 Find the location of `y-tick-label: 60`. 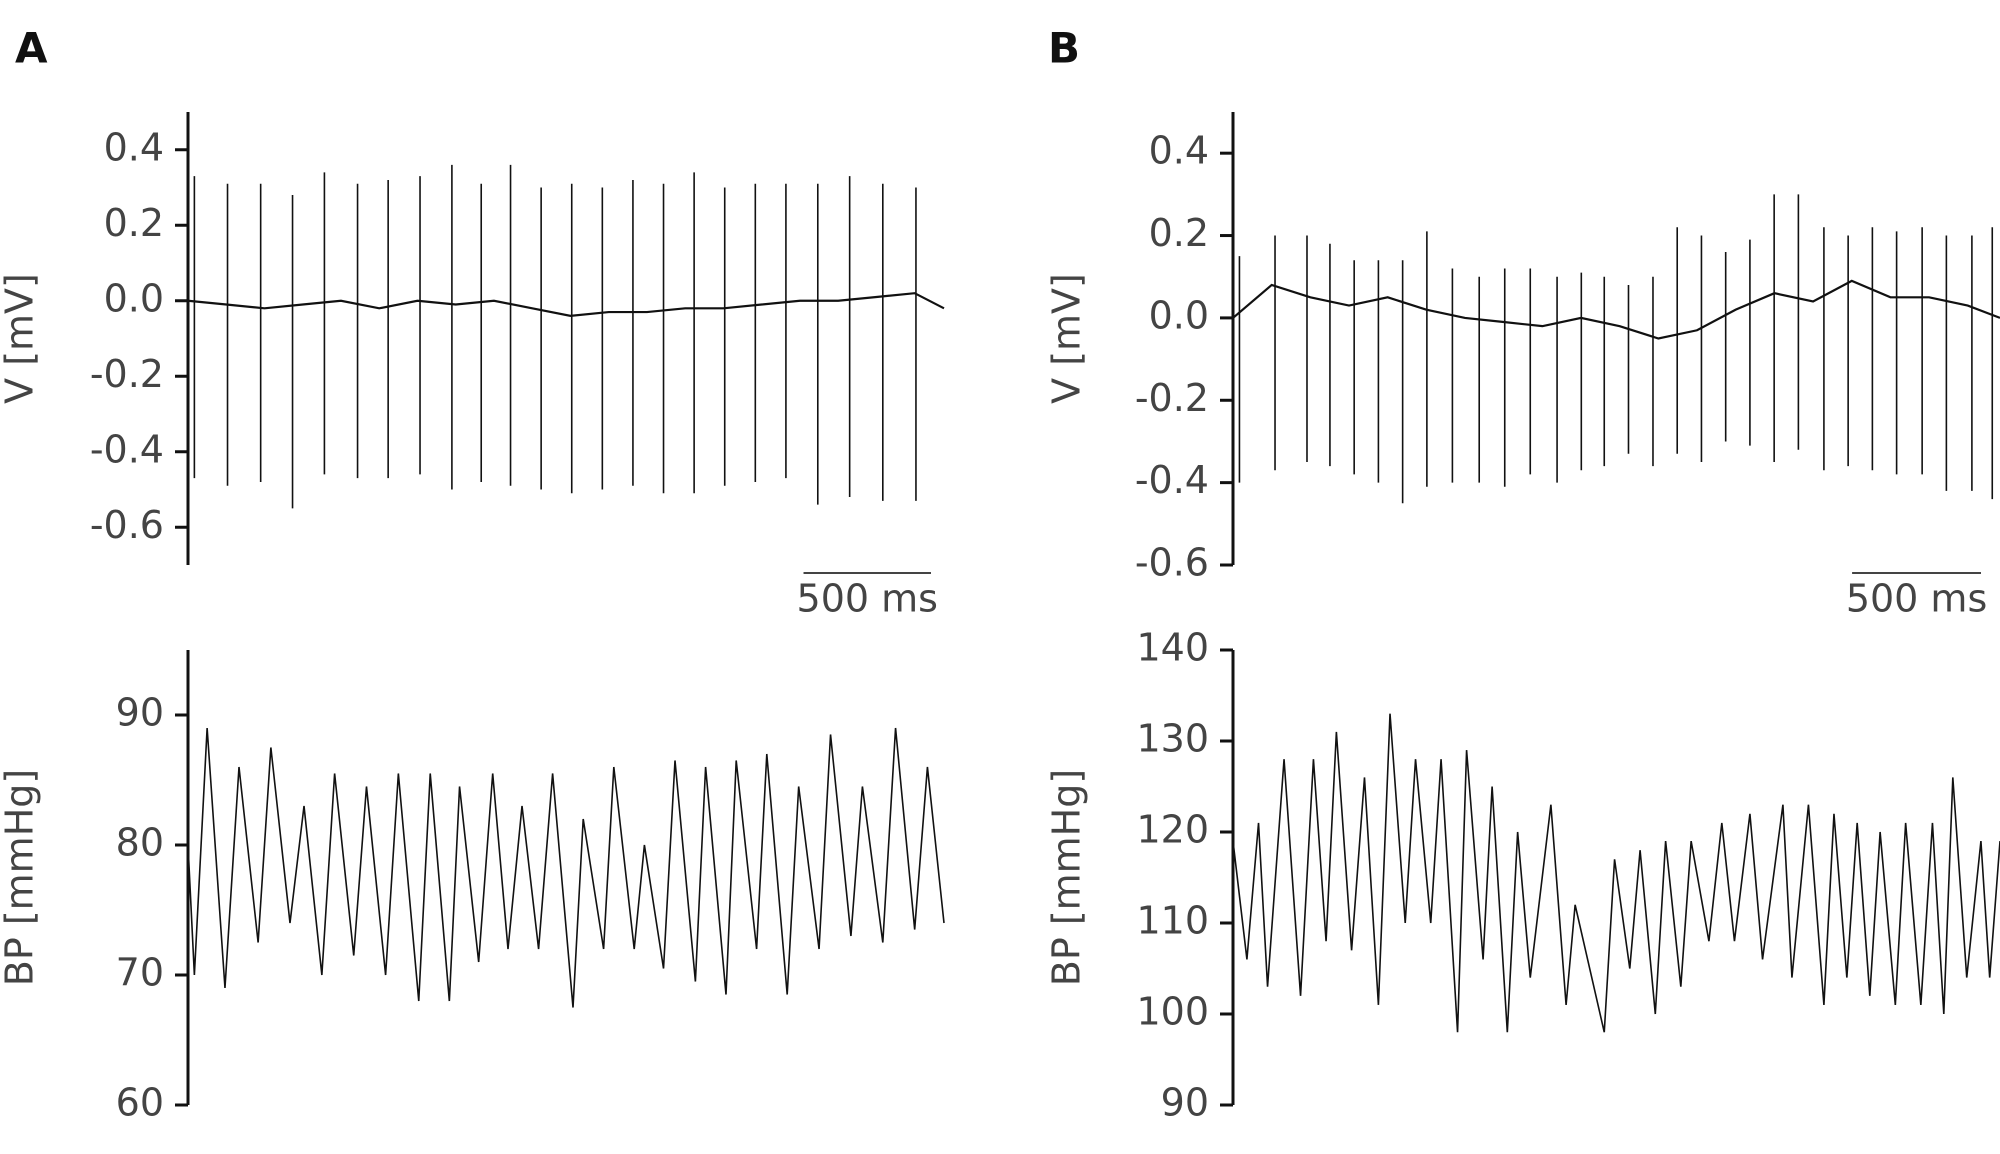

y-tick-label: 60 is located at coordinates (140, 1103).